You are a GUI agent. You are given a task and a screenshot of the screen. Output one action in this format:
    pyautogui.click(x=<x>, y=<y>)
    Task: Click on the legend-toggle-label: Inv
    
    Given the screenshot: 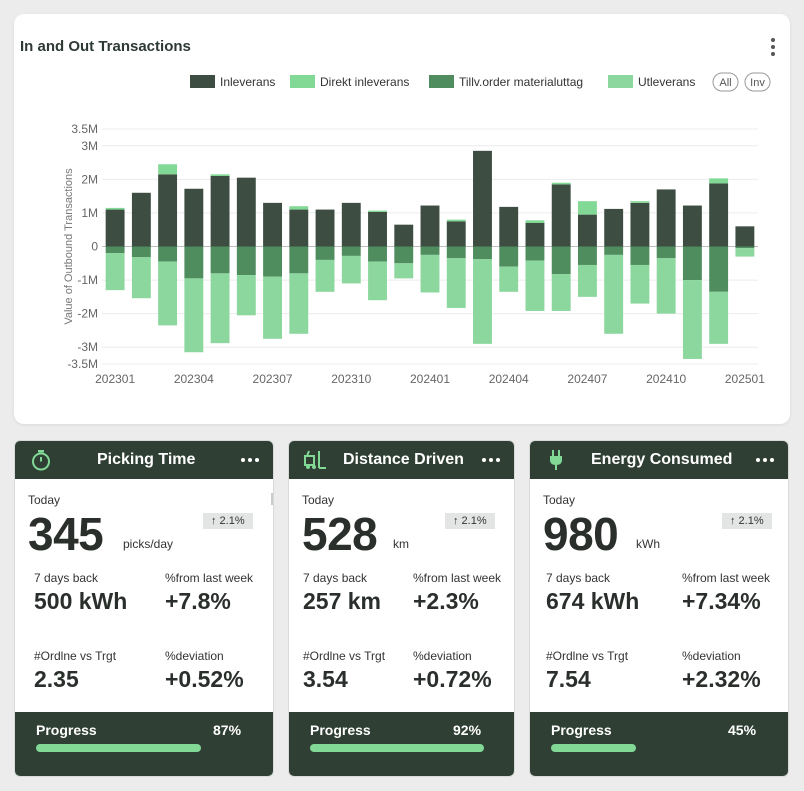 What is the action you would take?
    pyautogui.click(x=757, y=83)
    